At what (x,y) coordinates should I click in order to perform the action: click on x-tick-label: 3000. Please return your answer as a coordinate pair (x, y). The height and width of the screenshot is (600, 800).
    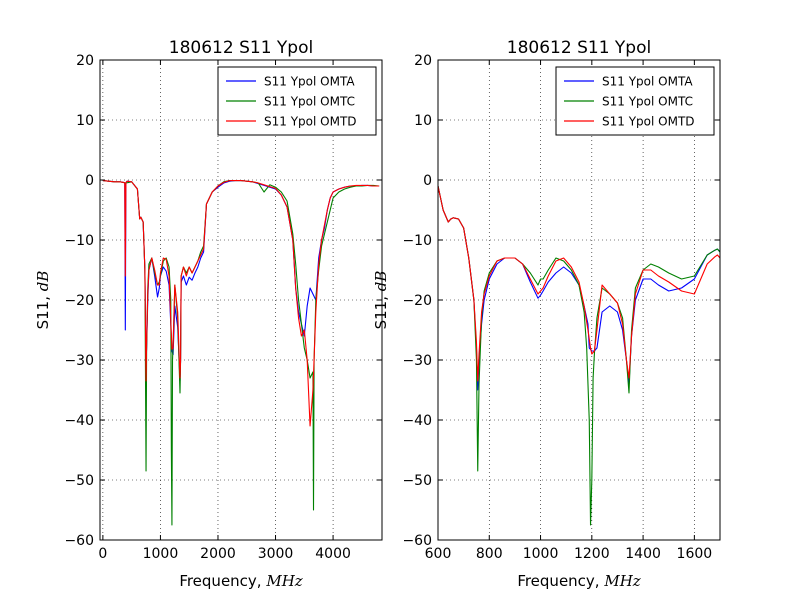
    Looking at the image, I should click on (276, 554).